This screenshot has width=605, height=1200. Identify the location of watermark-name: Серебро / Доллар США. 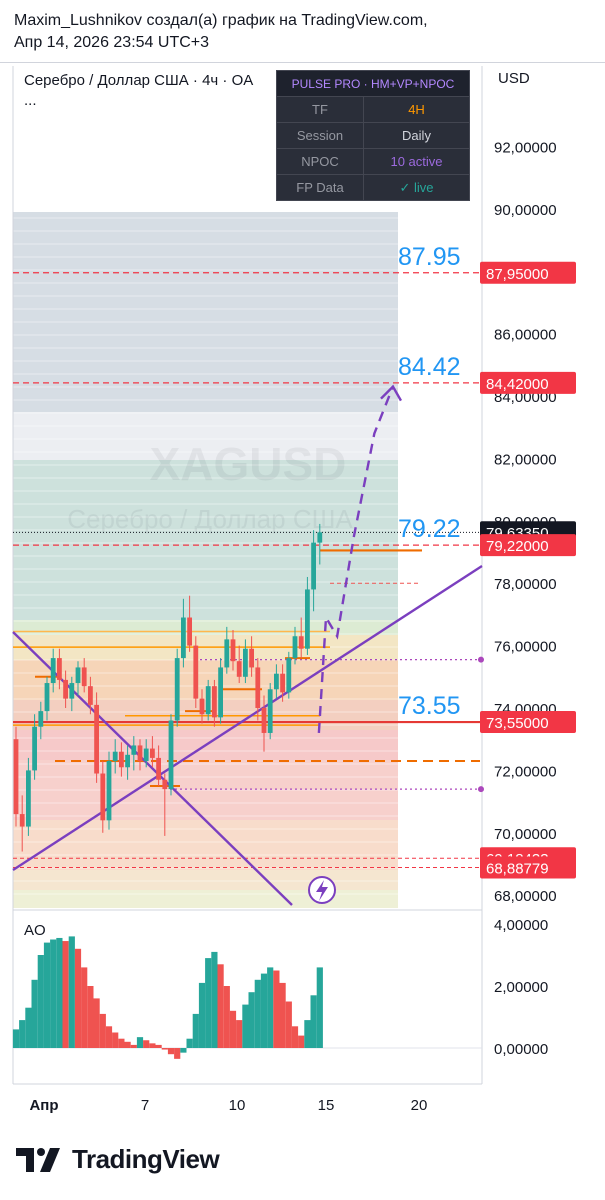
(210, 519).